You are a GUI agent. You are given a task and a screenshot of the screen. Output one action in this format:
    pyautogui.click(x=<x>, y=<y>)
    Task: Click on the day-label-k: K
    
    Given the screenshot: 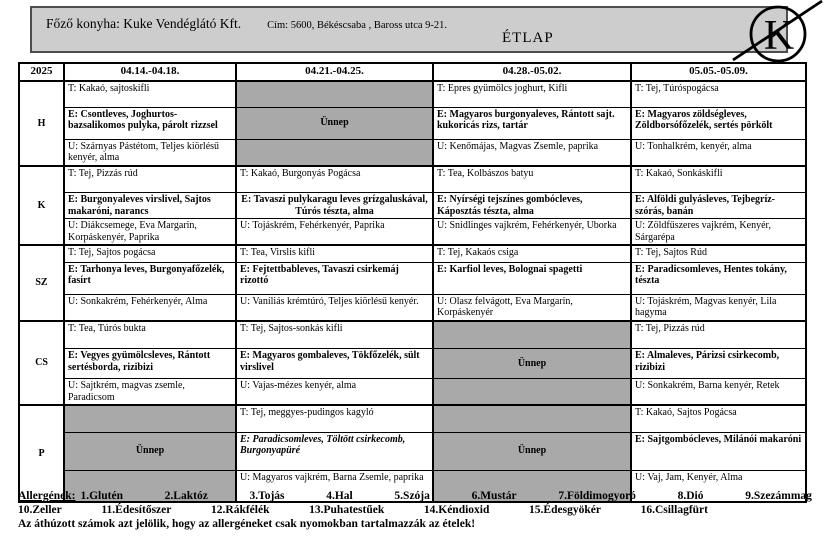 What is the action you would take?
    pyautogui.click(x=41, y=204)
    